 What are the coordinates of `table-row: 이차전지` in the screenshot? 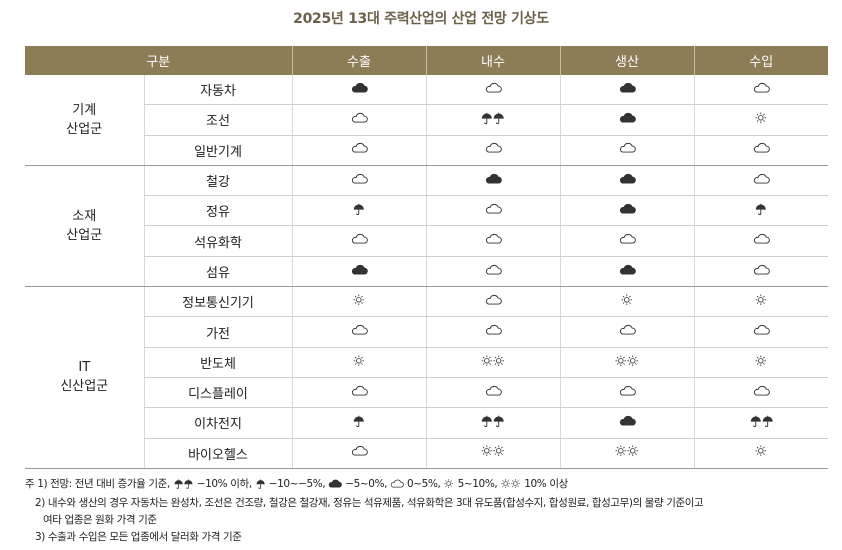 It's located at (427, 423).